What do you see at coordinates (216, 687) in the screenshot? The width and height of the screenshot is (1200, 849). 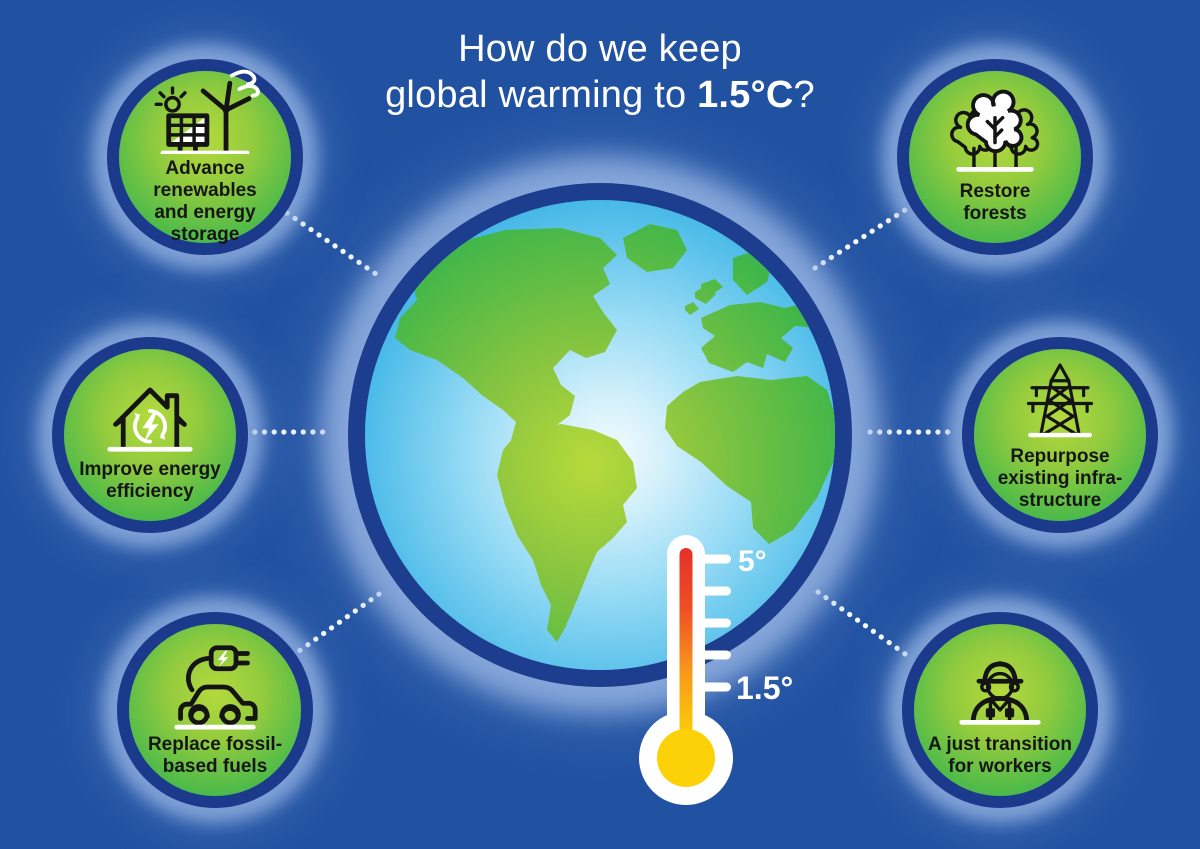 I see `electric-car-plug-icon` at bounding box center [216, 687].